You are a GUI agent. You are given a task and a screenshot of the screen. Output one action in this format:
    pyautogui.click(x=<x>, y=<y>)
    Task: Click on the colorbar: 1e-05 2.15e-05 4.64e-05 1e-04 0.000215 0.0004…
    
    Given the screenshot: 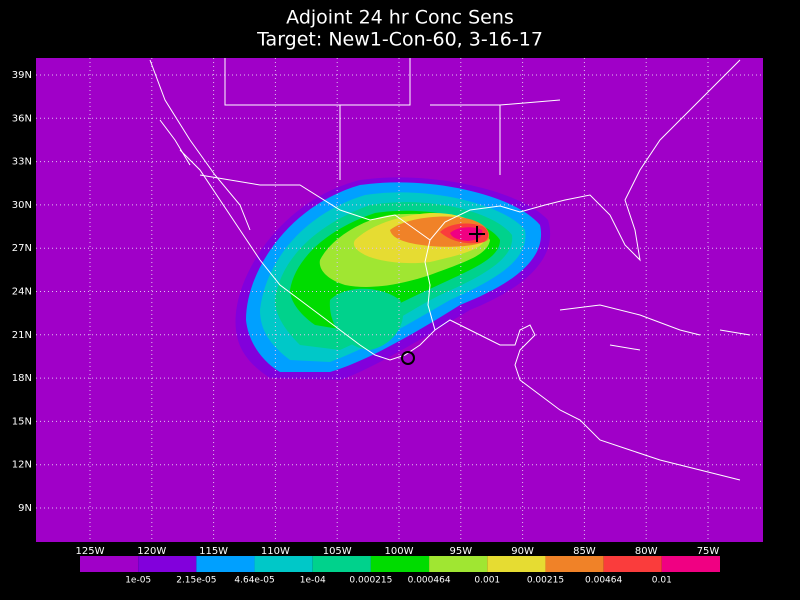 What is the action you would take?
    pyautogui.click(x=400, y=571)
    